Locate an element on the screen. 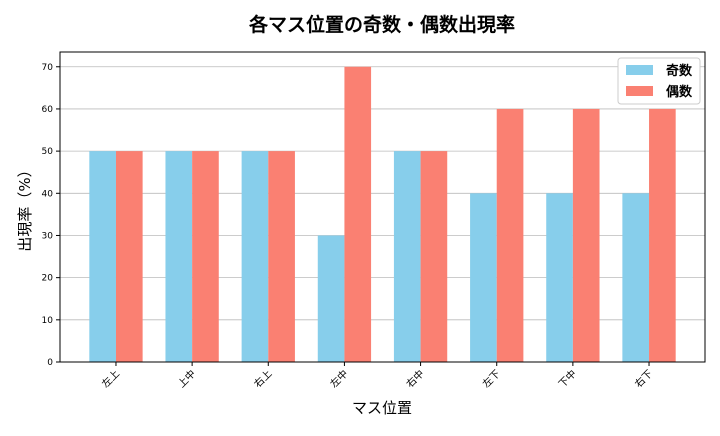 The height and width of the screenshot is (436, 720). x-tick-label: 左上 is located at coordinates (110, 378).